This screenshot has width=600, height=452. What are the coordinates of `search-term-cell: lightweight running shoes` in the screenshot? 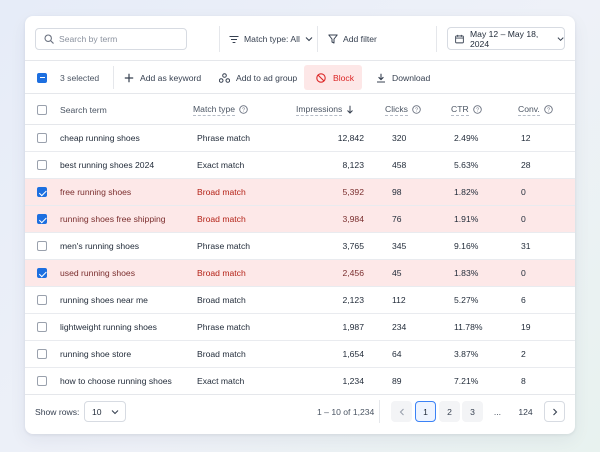 It's located at (108, 327).